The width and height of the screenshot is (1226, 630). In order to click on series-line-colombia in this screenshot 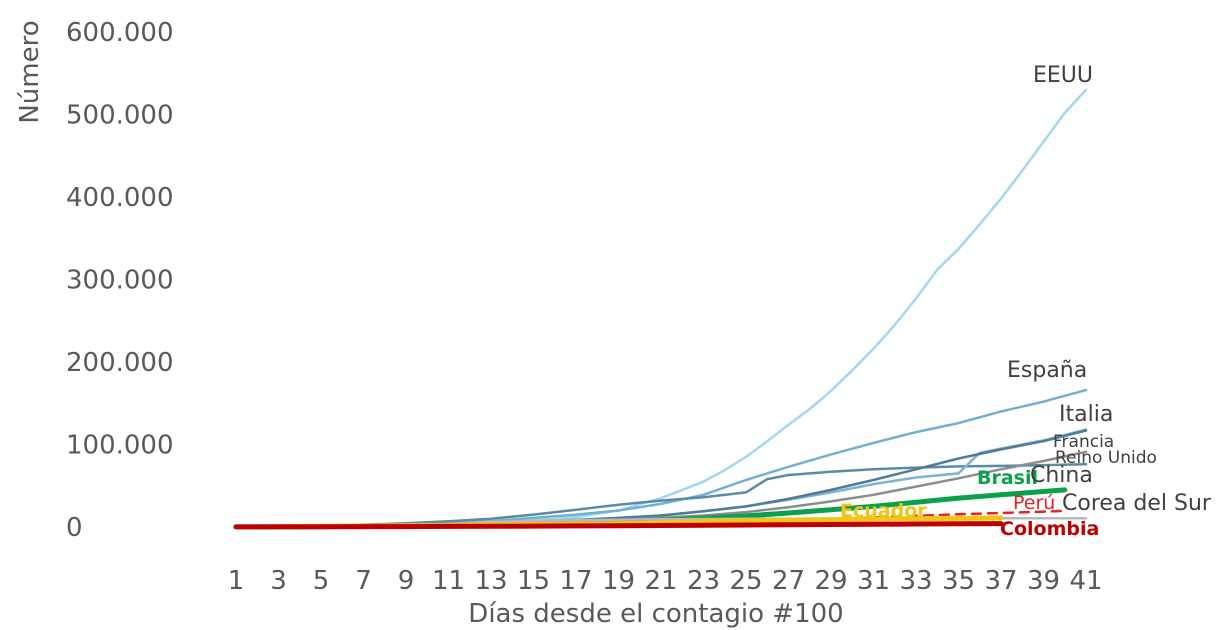, I will do `click(618, 525)`.